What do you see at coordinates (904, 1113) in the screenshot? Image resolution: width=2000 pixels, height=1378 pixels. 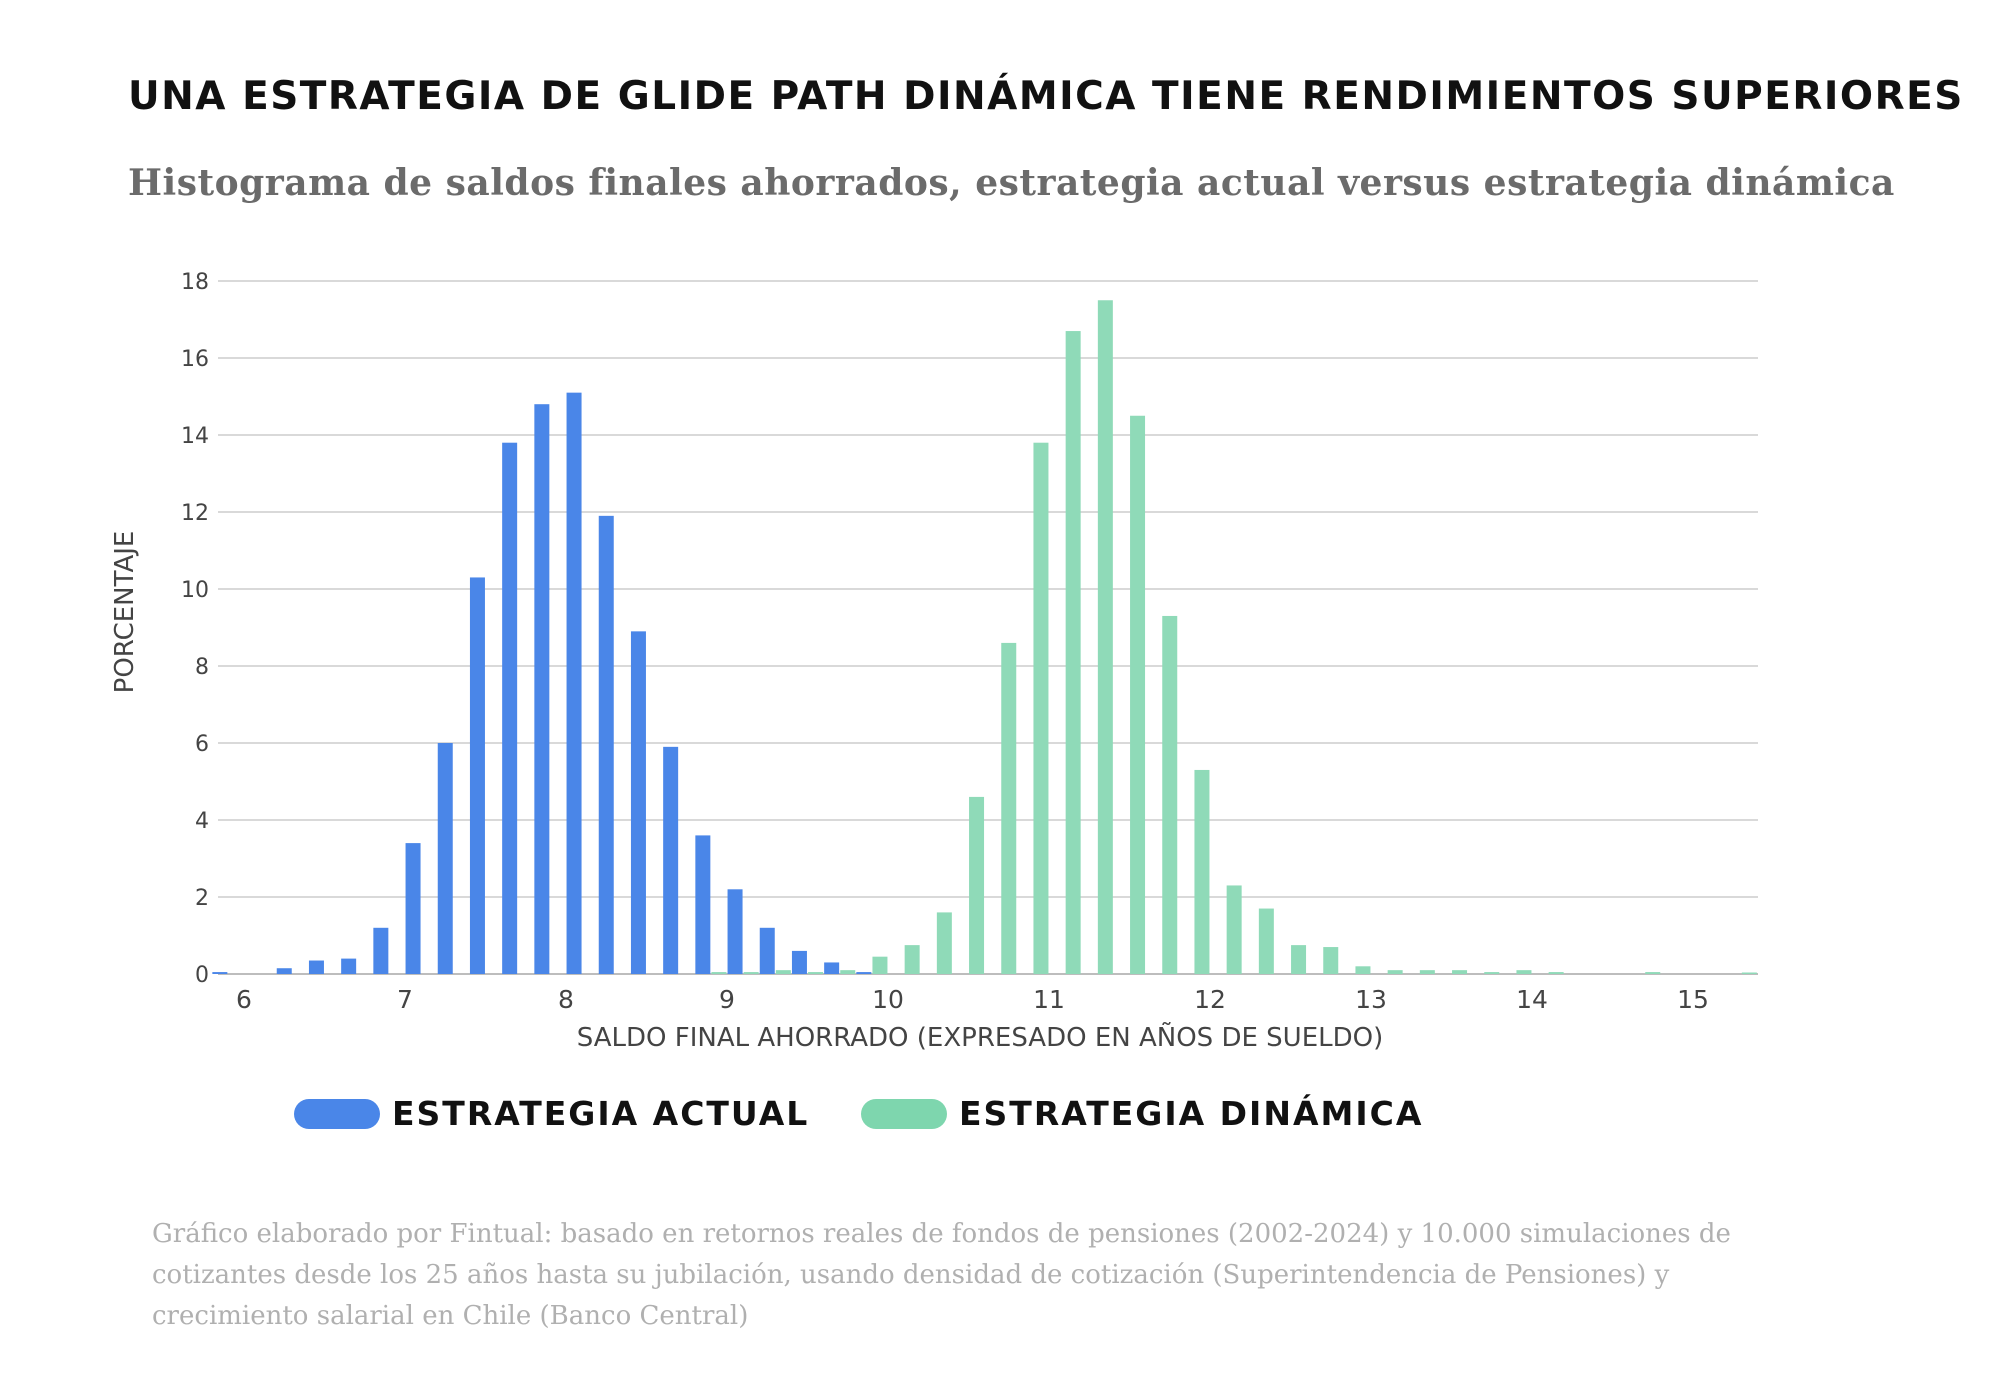 I see `legend-swatch-dinamica` at bounding box center [904, 1113].